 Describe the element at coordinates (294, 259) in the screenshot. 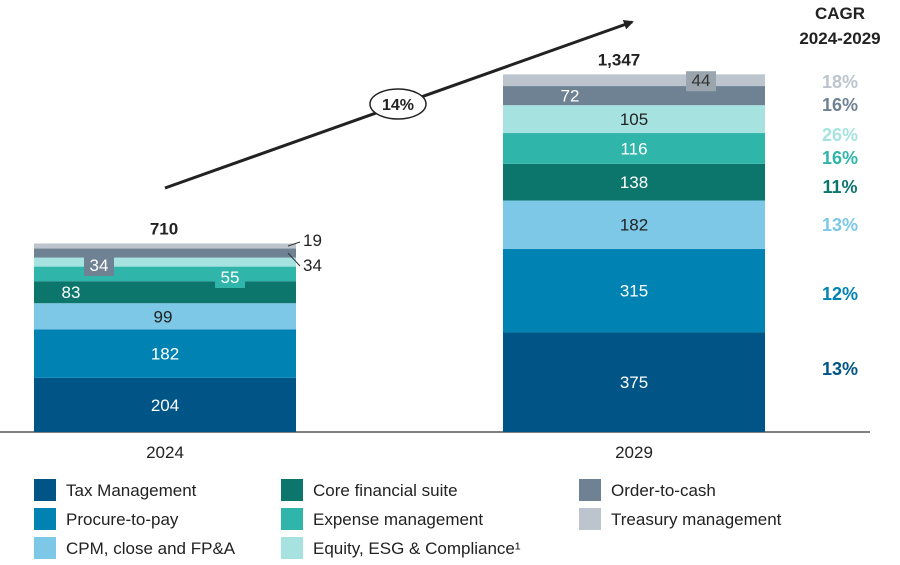

I see `leader-line-order-to-cash-2024` at that location.